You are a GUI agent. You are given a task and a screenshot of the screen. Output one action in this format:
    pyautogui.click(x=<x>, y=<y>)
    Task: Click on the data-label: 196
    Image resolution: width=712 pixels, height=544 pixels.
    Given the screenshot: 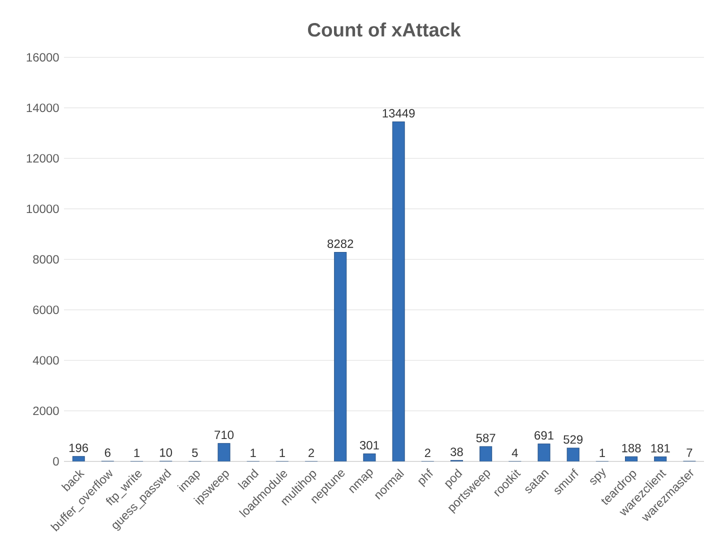 What is the action you would take?
    pyautogui.click(x=78, y=448)
    